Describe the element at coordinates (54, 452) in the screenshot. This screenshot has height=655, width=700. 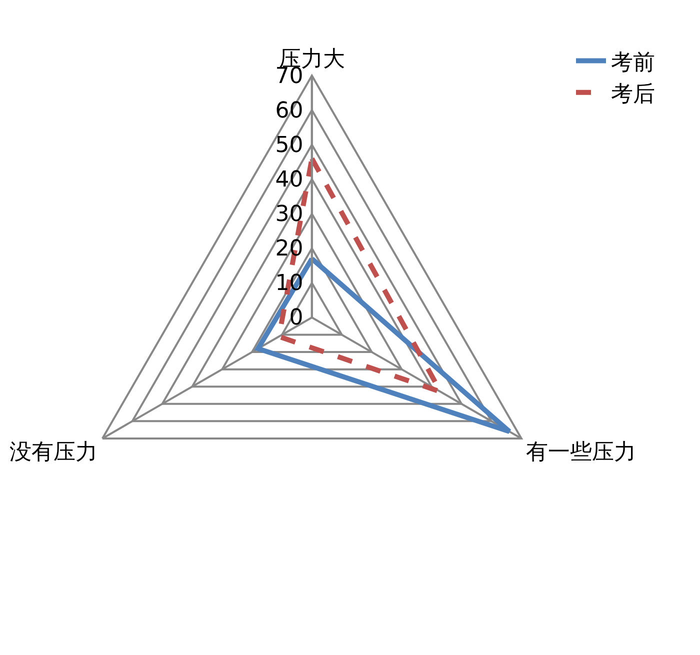
I see `spoke-label: 没有压力` at that location.